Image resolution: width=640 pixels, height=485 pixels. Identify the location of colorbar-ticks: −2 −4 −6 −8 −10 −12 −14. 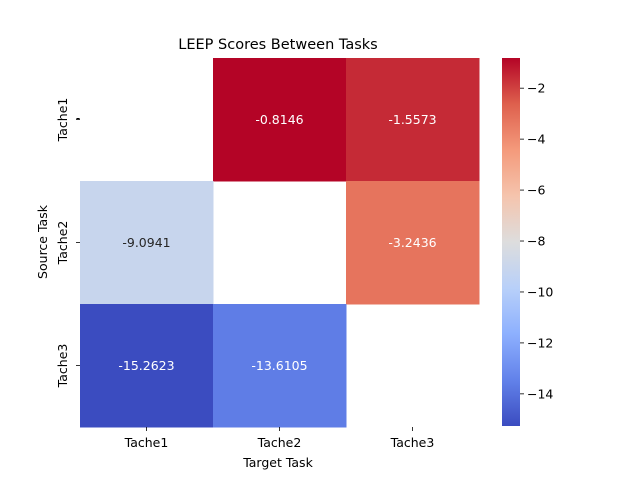
(536, 241).